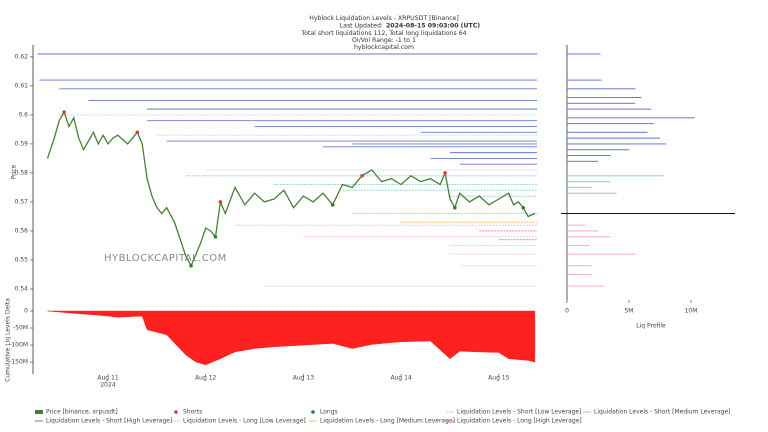 The image size is (768, 432). I want to click on legend-label: Price [binance, xrpusdt], so click(82, 412).